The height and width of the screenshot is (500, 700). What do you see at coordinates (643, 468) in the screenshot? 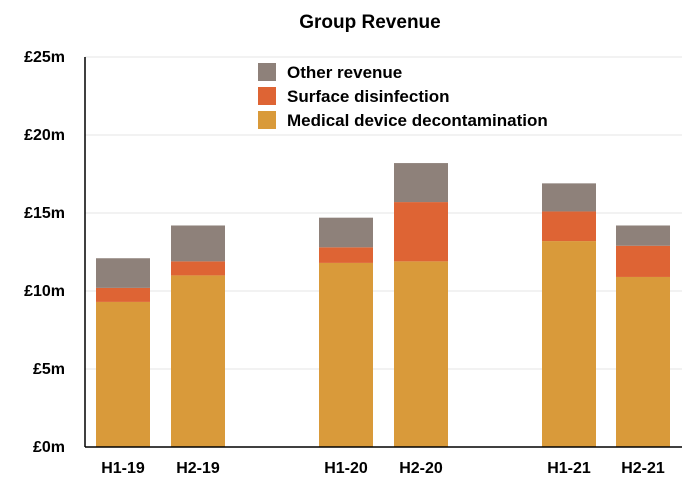
I see `x-tick-label: H2-21` at bounding box center [643, 468].